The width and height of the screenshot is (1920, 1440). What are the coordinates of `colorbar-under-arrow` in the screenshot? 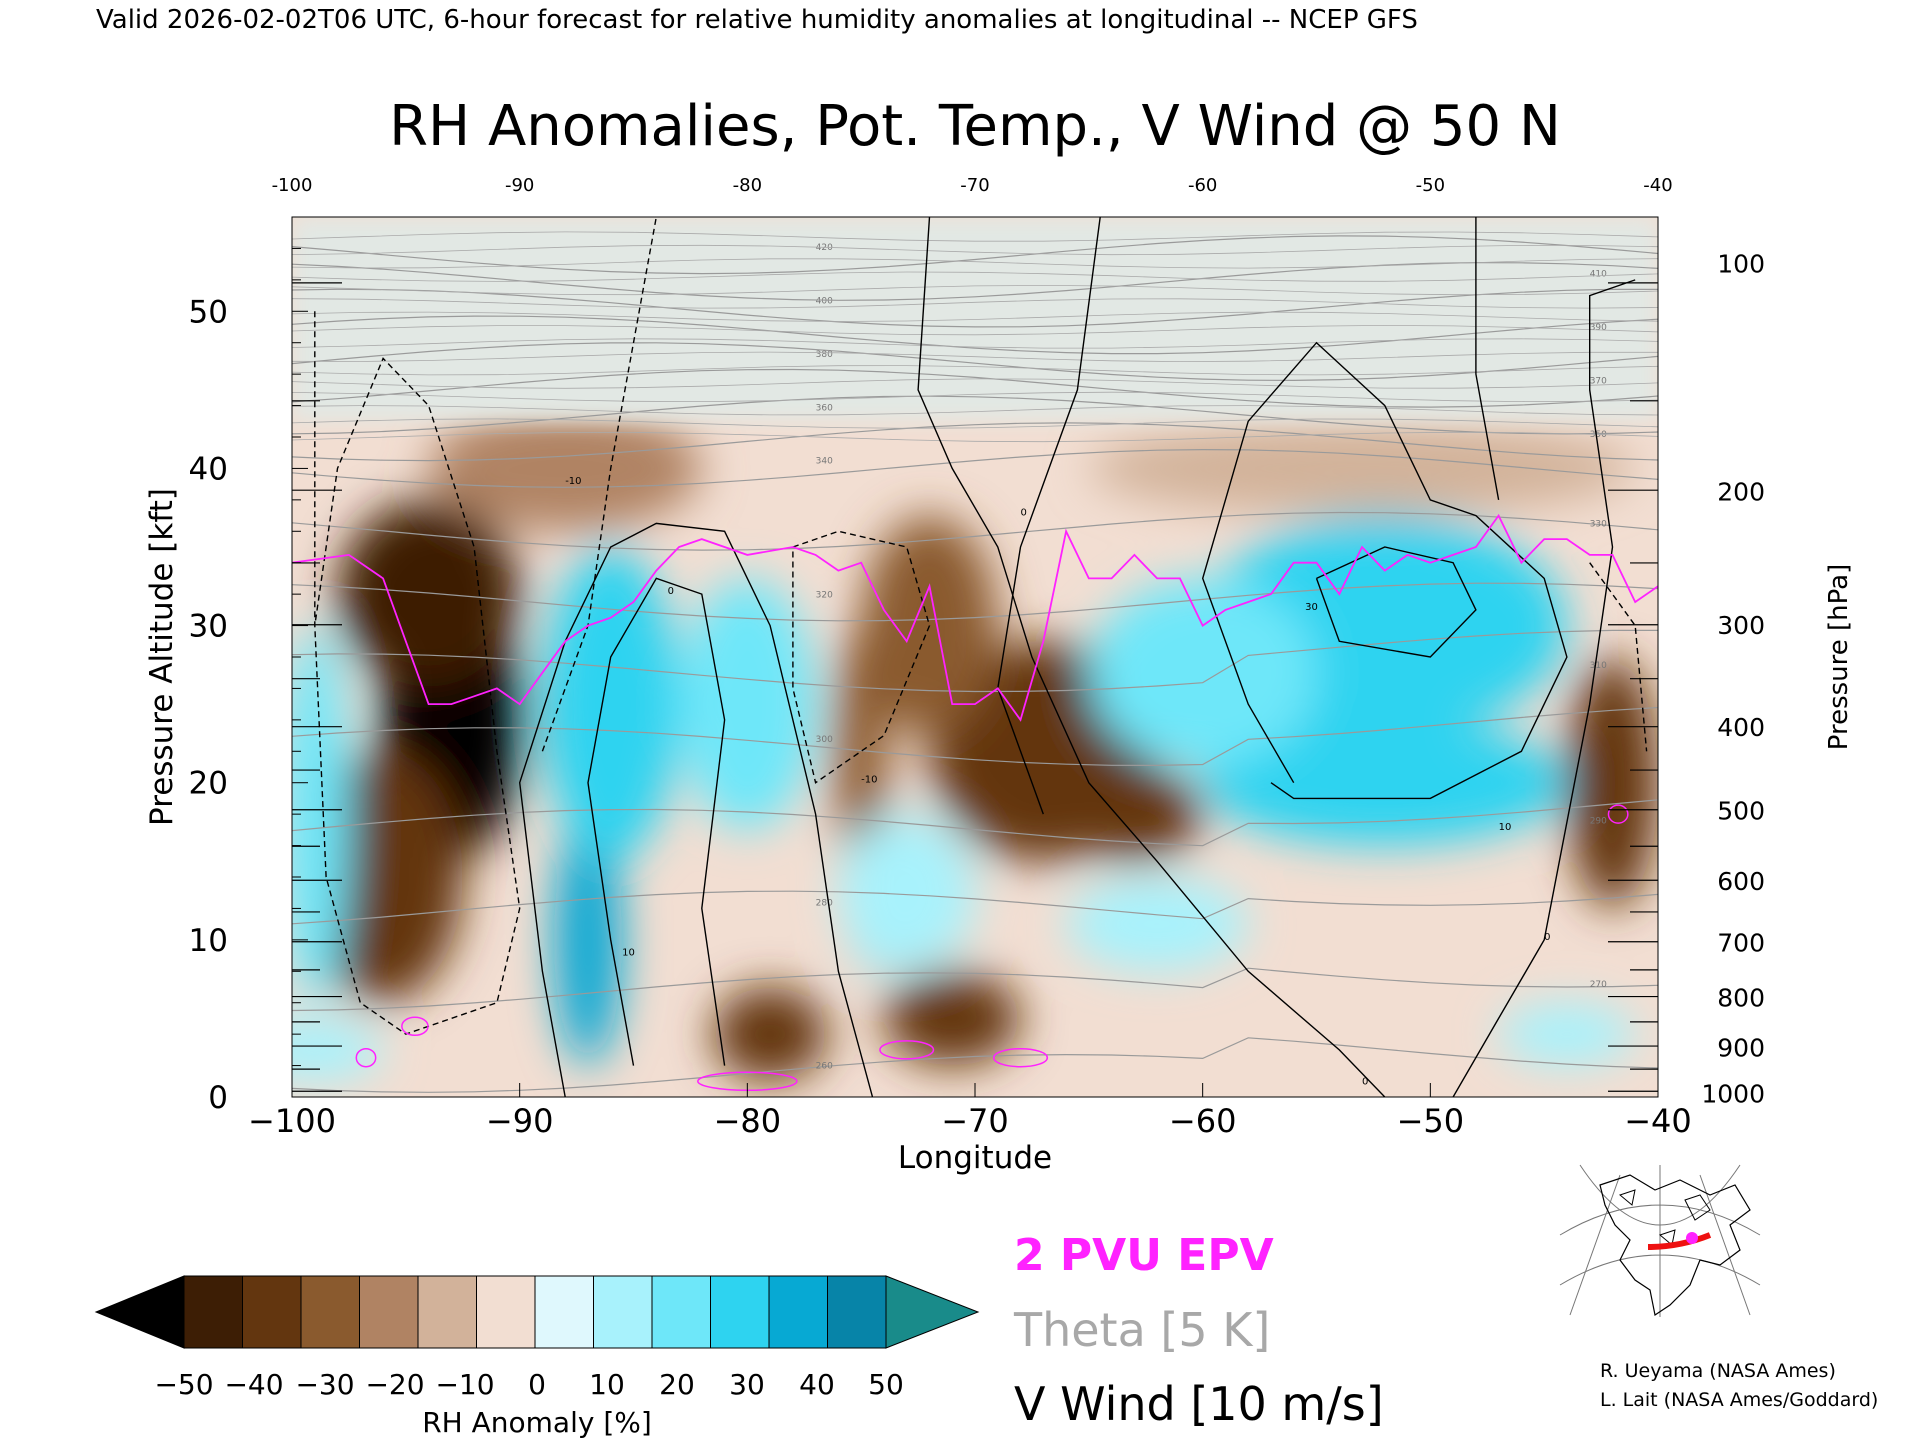 It's located at (139, 1312).